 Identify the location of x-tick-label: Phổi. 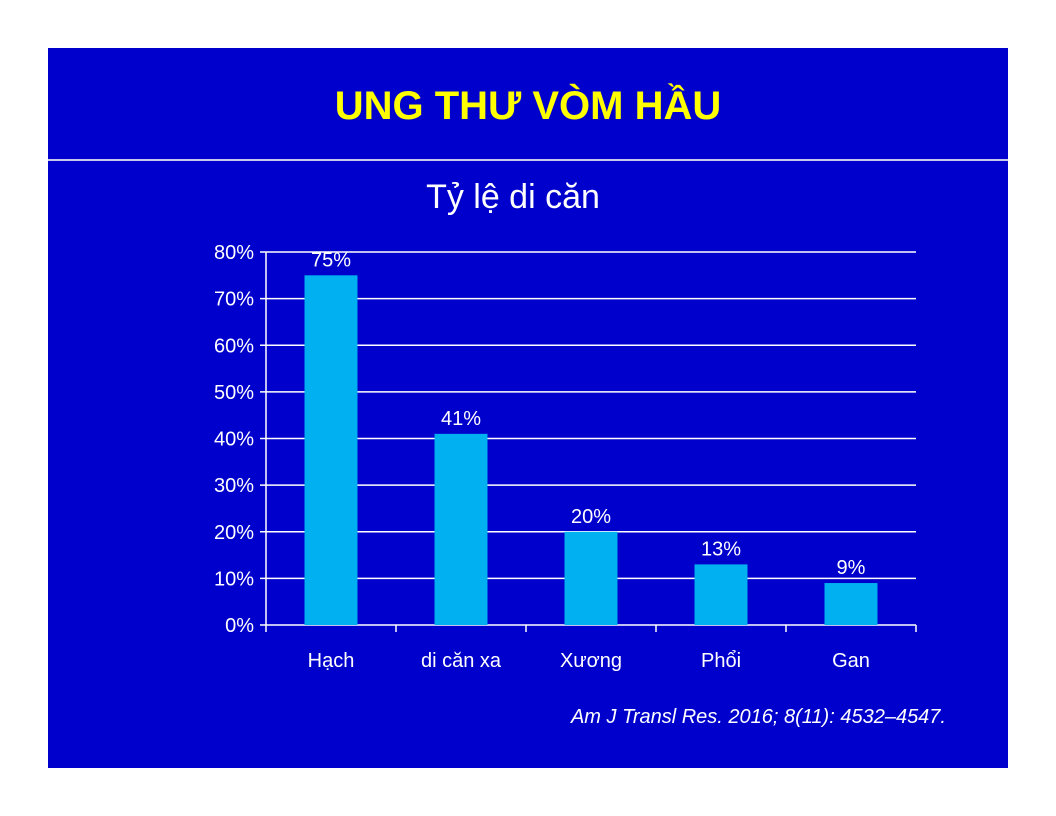
(721, 661).